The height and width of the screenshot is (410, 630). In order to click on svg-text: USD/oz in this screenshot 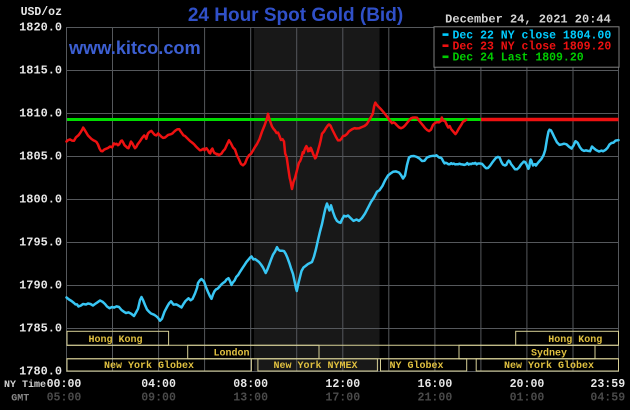, I will do `click(42, 12)`.